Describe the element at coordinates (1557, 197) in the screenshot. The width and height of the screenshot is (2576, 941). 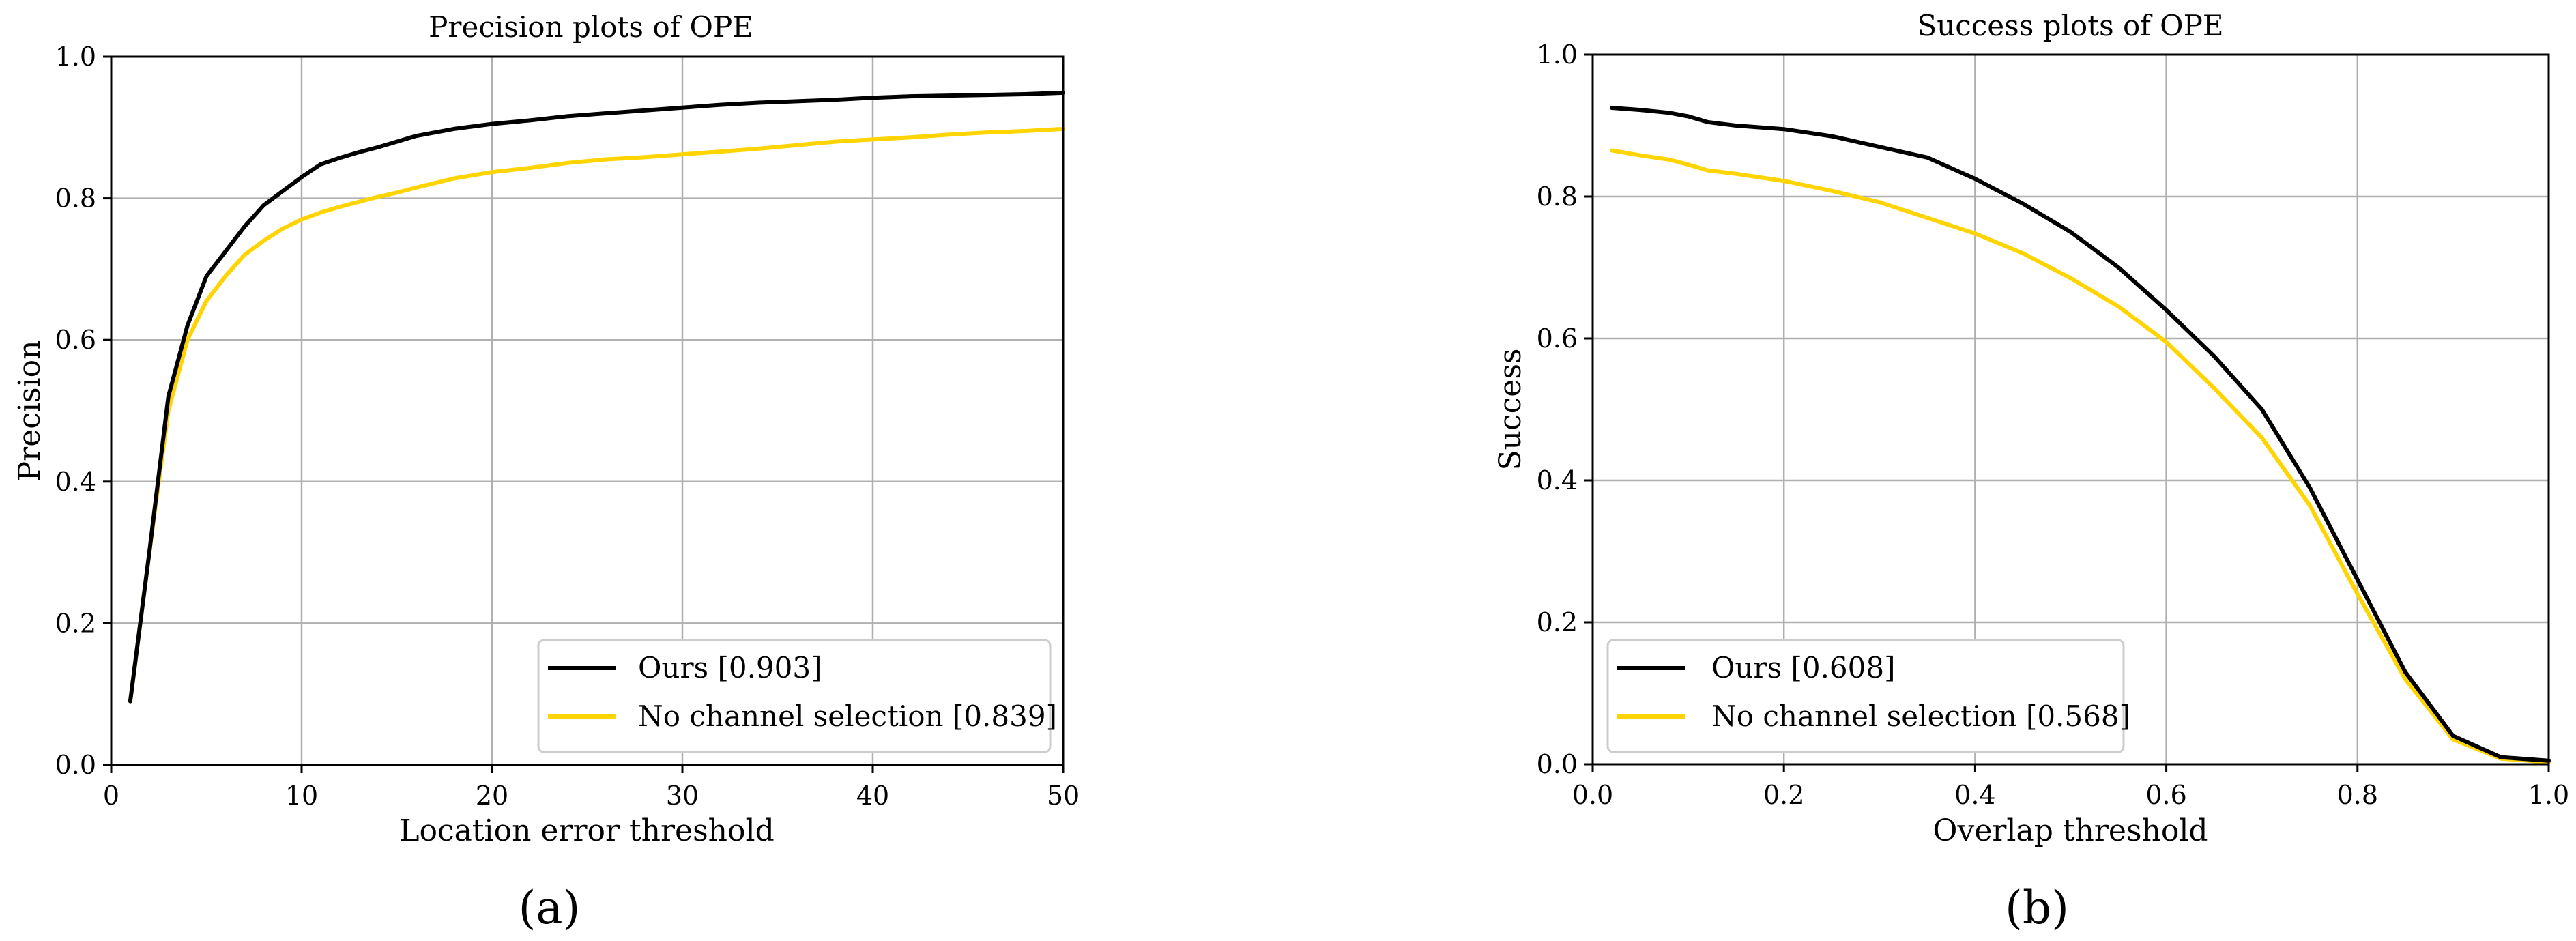
I see `success-y-tick-label: 0.8` at that location.